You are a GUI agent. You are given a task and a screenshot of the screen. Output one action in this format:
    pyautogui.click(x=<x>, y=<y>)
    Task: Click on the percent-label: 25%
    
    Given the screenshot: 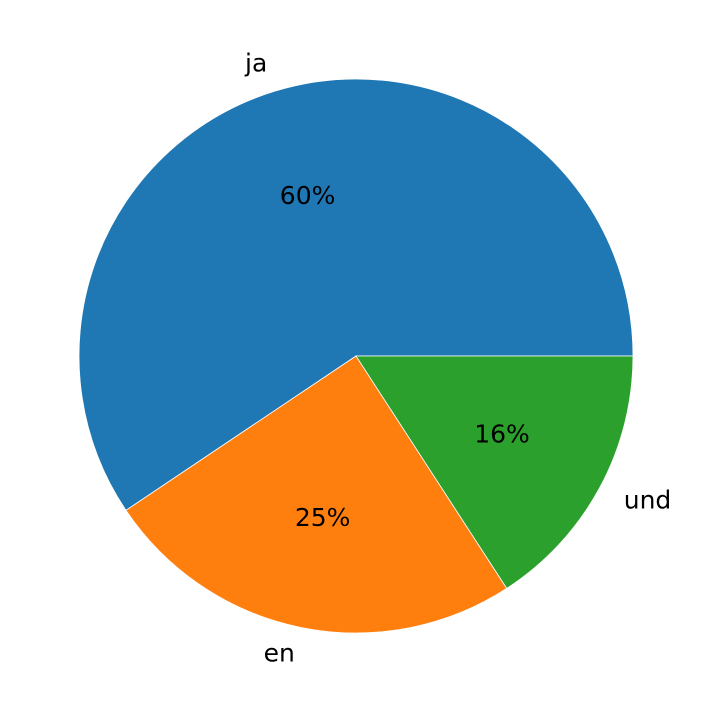 What is the action you would take?
    pyautogui.click(x=323, y=517)
    